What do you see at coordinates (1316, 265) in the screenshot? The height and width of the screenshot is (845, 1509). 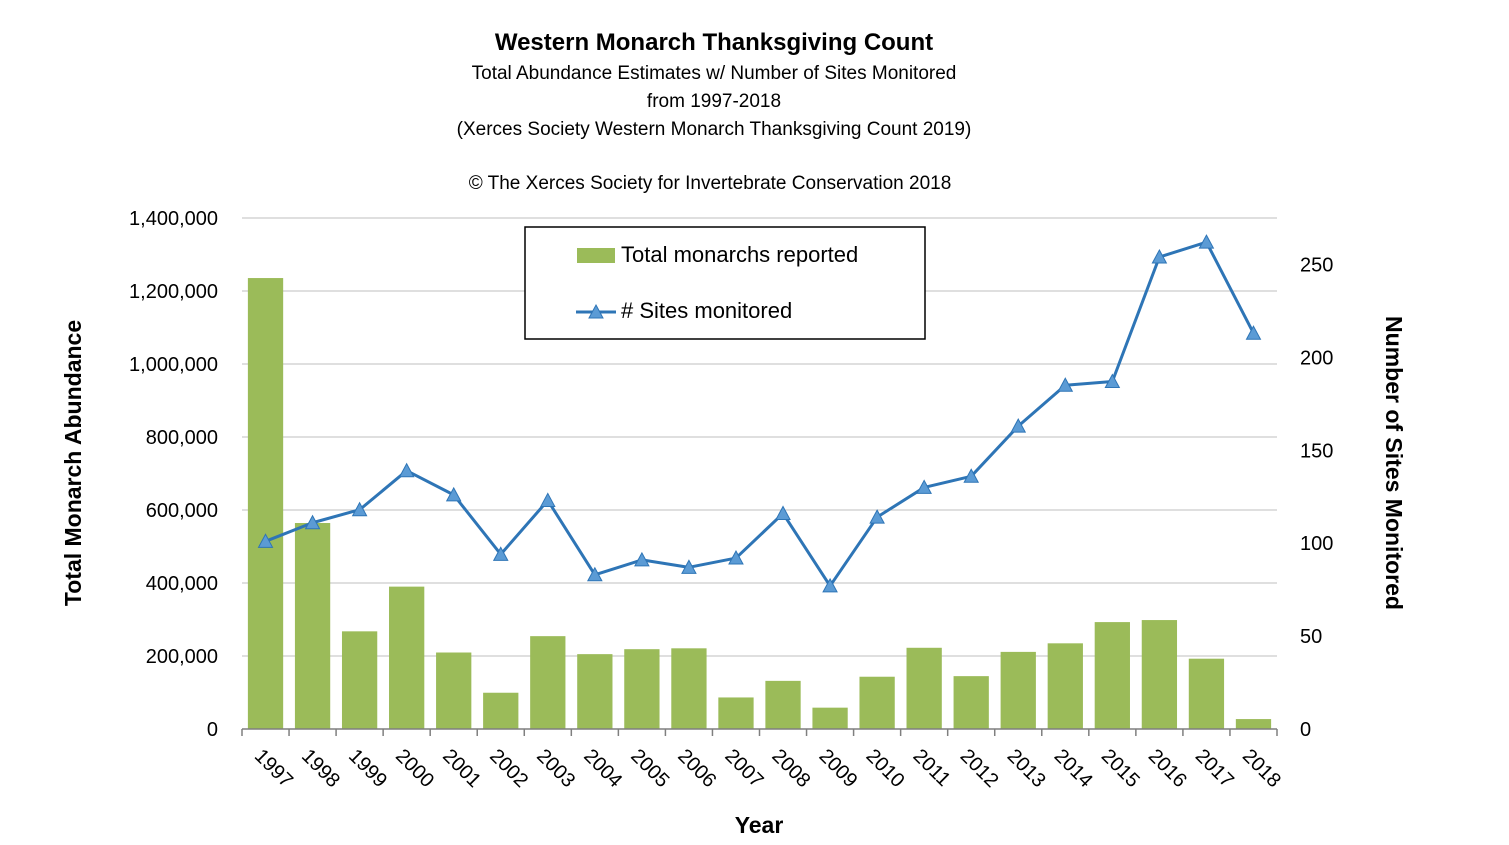 I see `y-right-tick-label: 250` at bounding box center [1316, 265].